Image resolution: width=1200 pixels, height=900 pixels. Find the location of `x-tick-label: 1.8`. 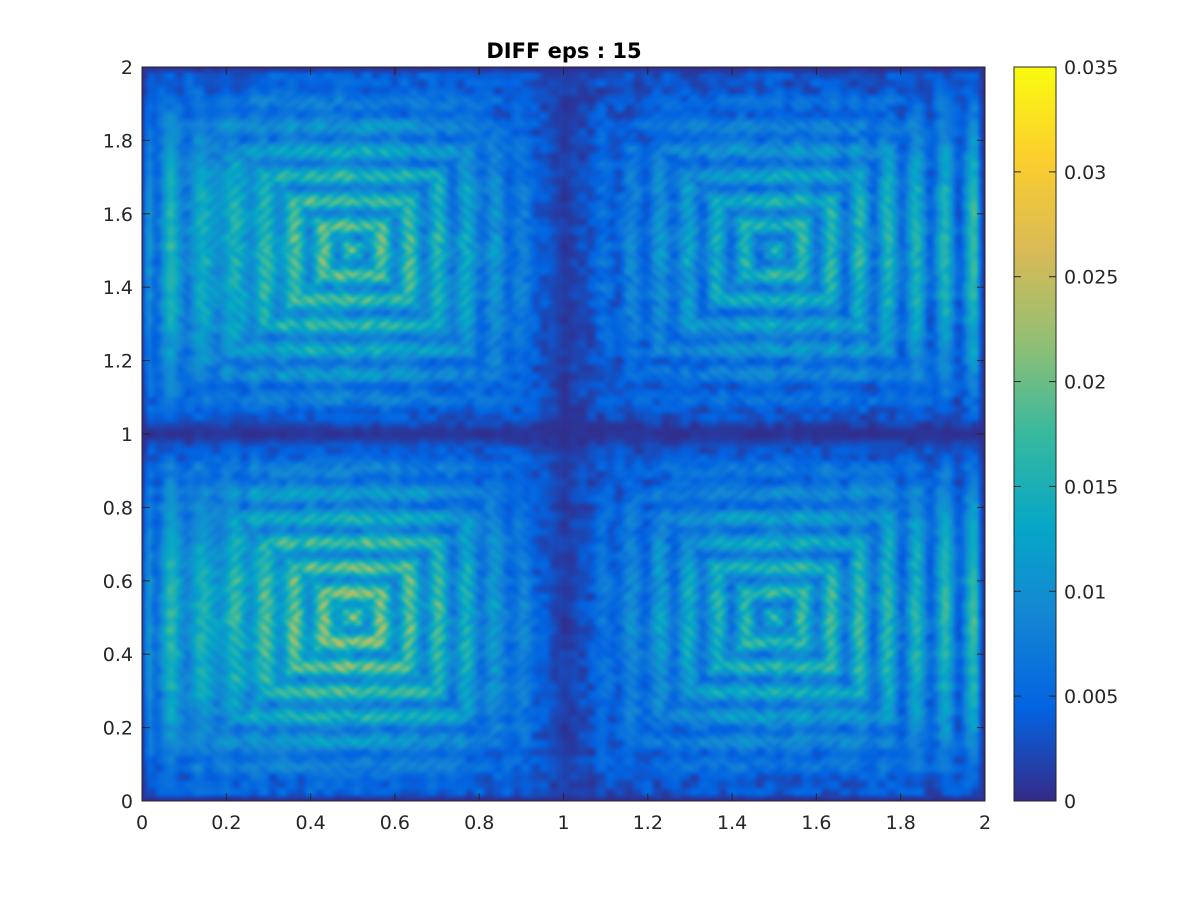

x-tick-label: 1.8 is located at coordinates (901, 823).